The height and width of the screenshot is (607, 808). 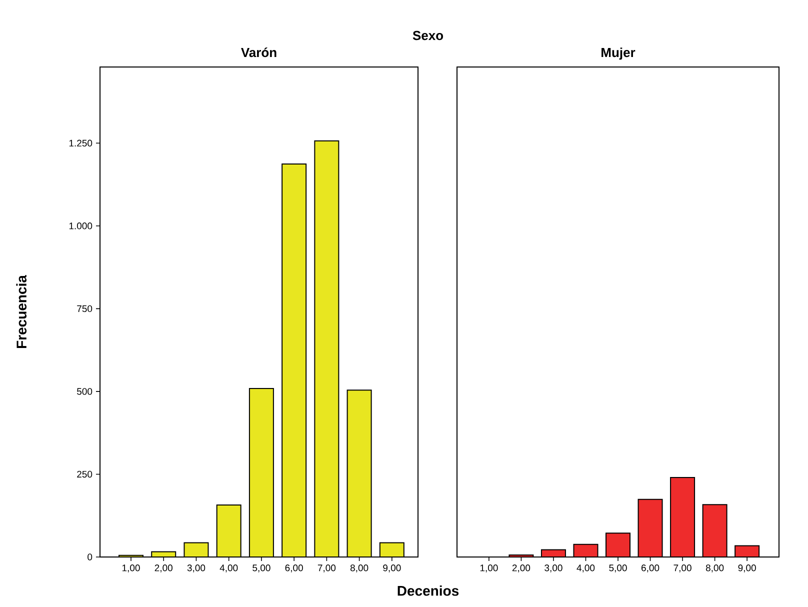 What do you see at coordinates (428, 591) in the screenshot?
I see `x-axis-title: Decenios` at bounding box center [428, 591].